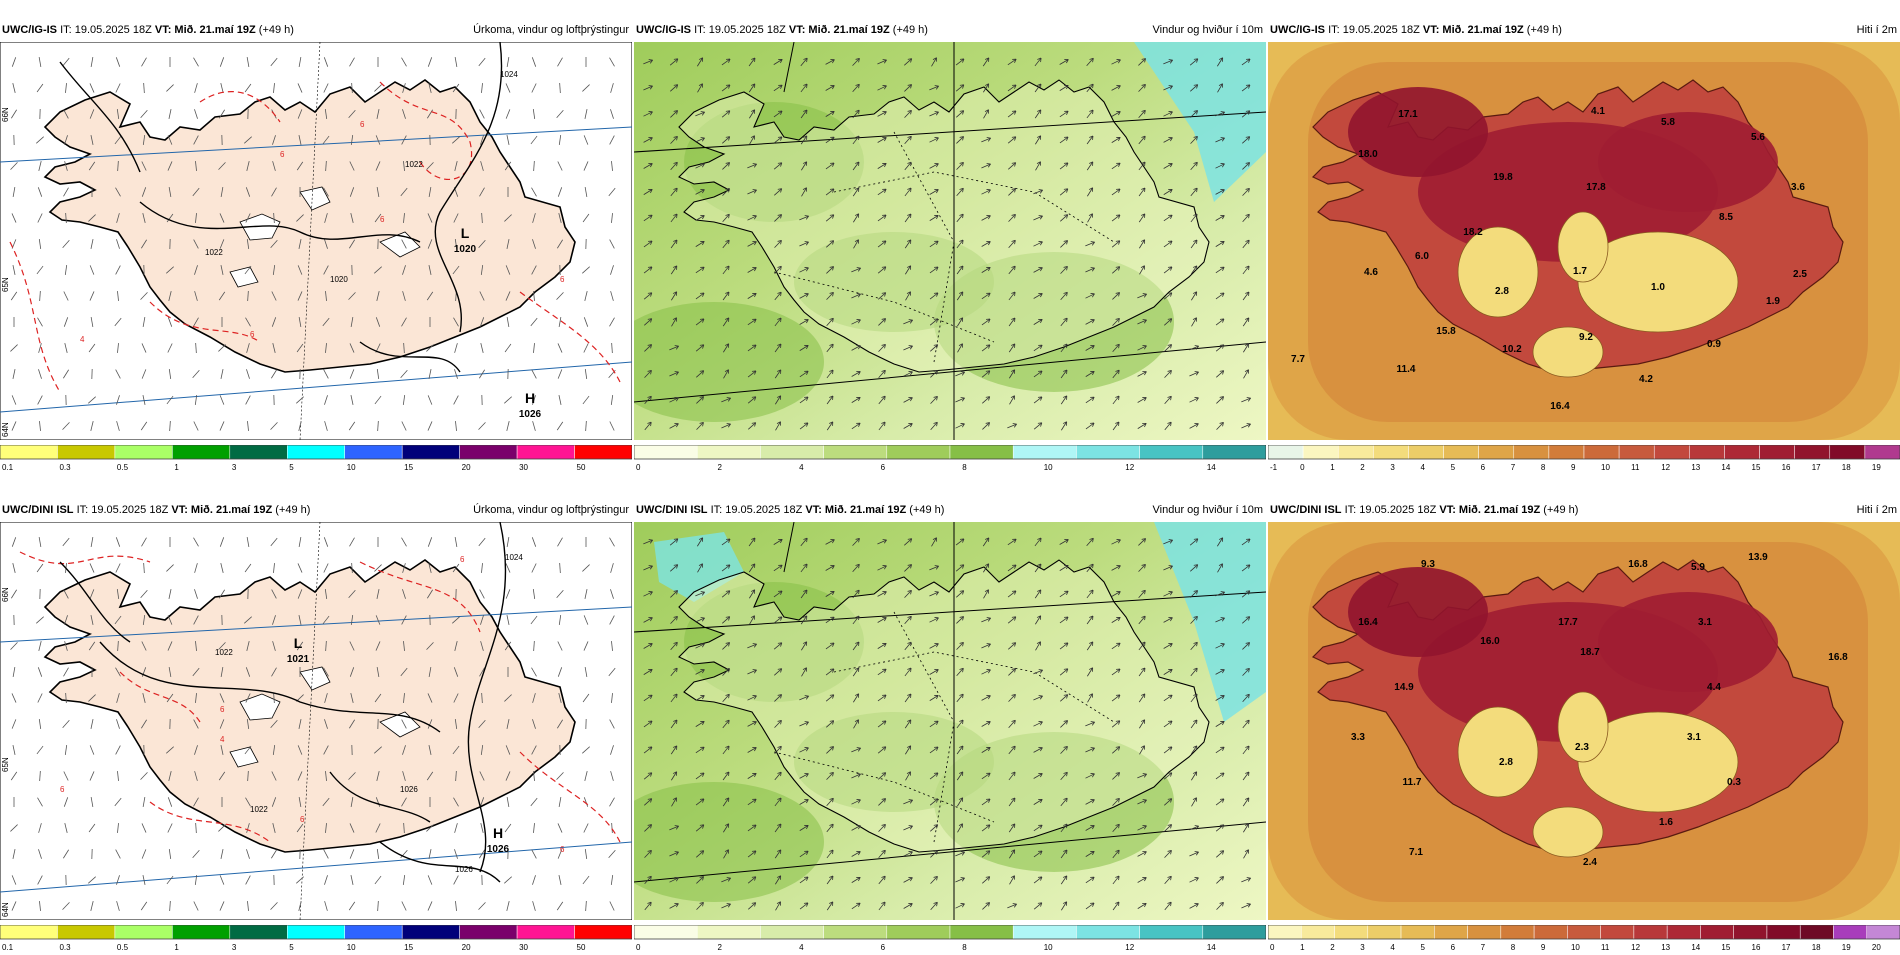 This screenshot has height=955, width=1900. What do you see at coordinates (5, 114) in the screenshot?
I see `latitude-label: 66N` at bounding box center [5, 114].